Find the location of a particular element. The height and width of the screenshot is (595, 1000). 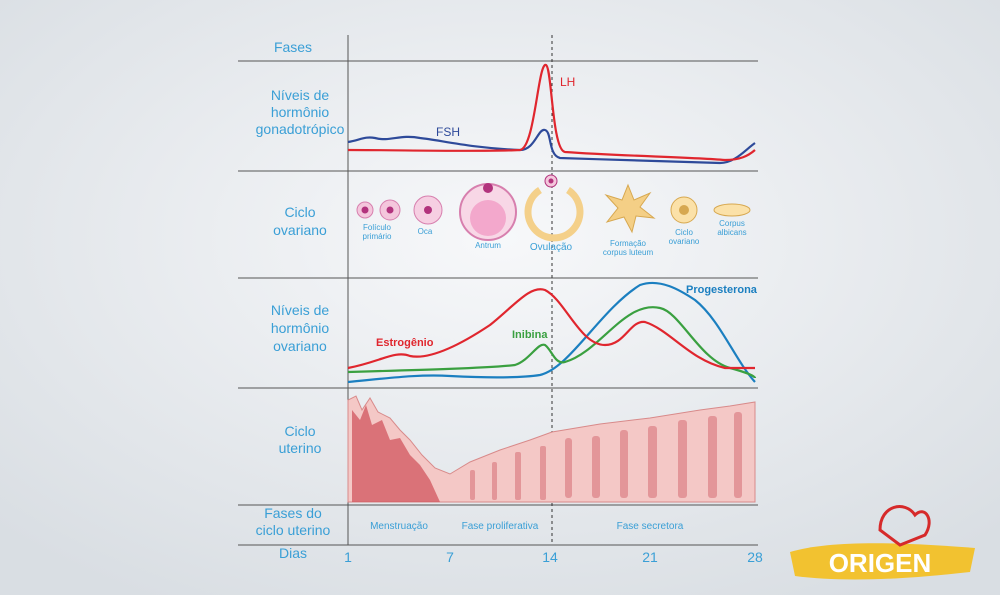

ovarian-illustrations is located at coordinates (553, 208).